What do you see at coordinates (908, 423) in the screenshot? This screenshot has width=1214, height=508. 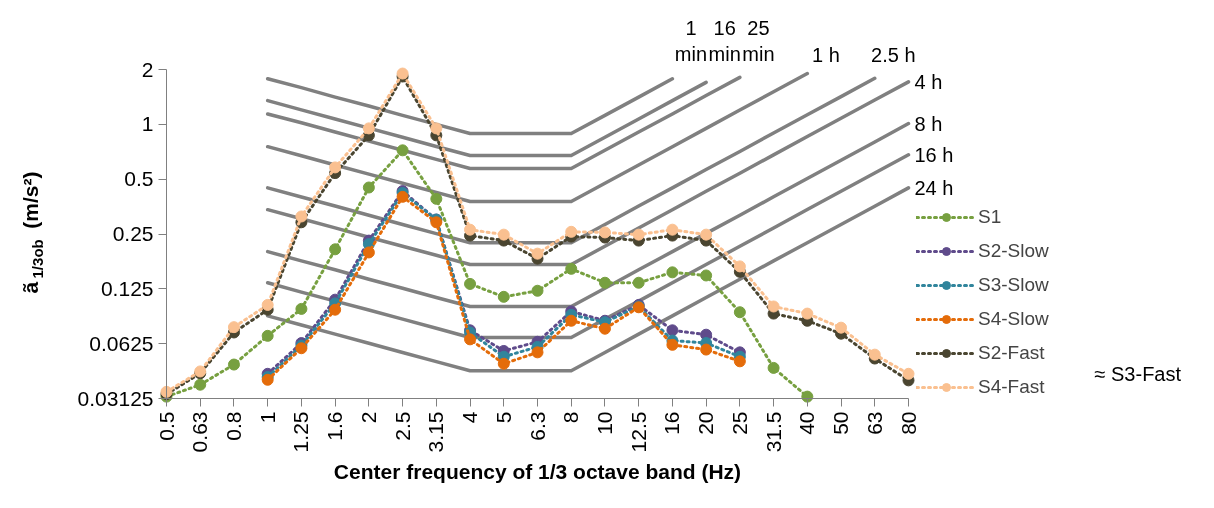 I see `x-tick-label: 80` at bounding box center [908, 423].